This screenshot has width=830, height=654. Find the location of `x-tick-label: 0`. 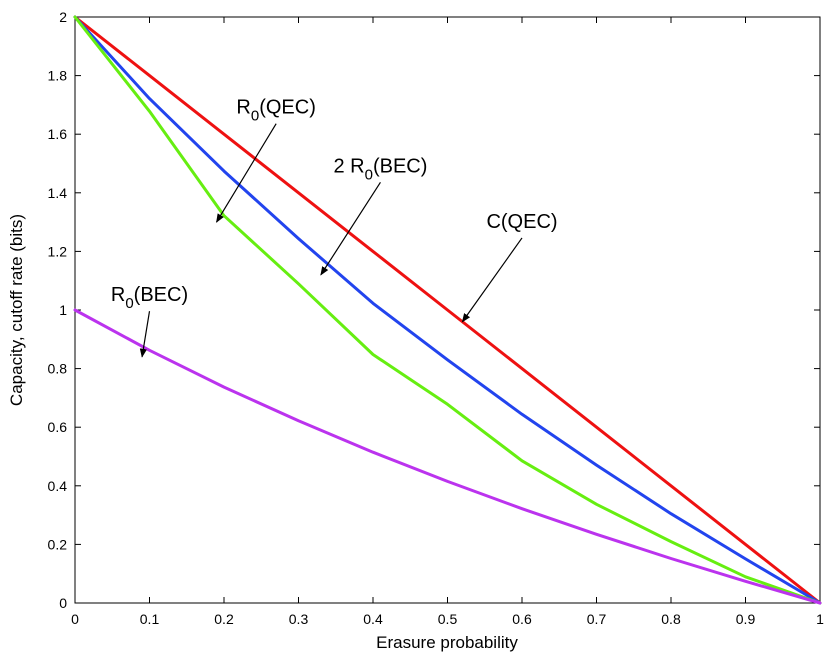

x-tick-label: 0 is located at coordinates (75, 619).